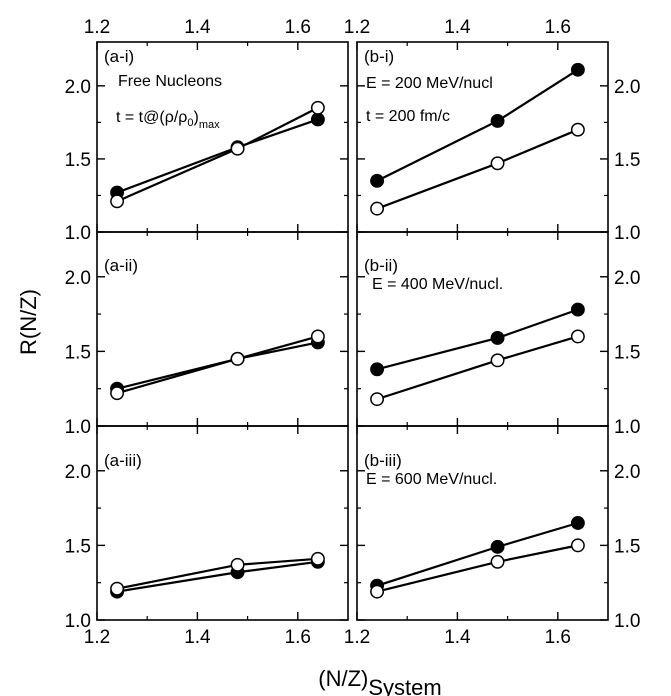  Describe the element at coordinates (408, 116) in the screenshot. I see `panel-annotation: t = 200 fm/c` at that location.